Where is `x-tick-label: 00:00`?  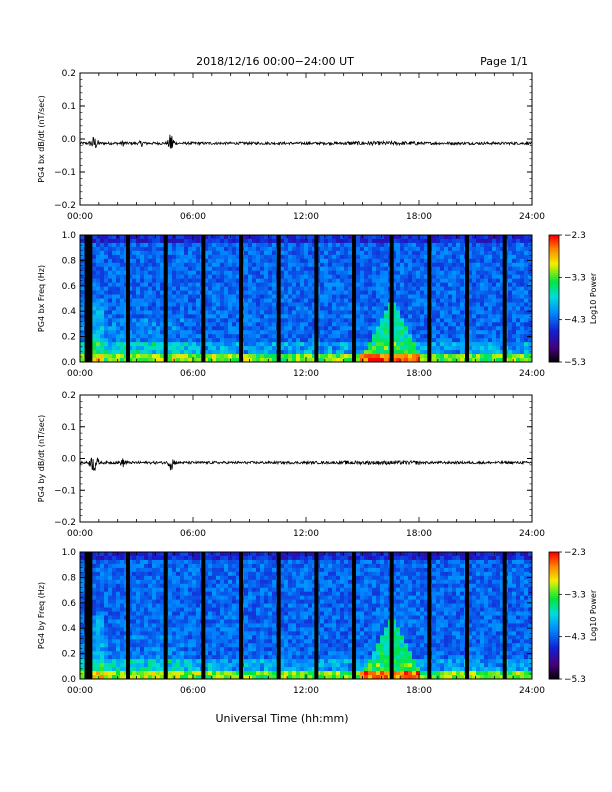
x-tick-label: 00:00 is located at coordinates (80, 217).